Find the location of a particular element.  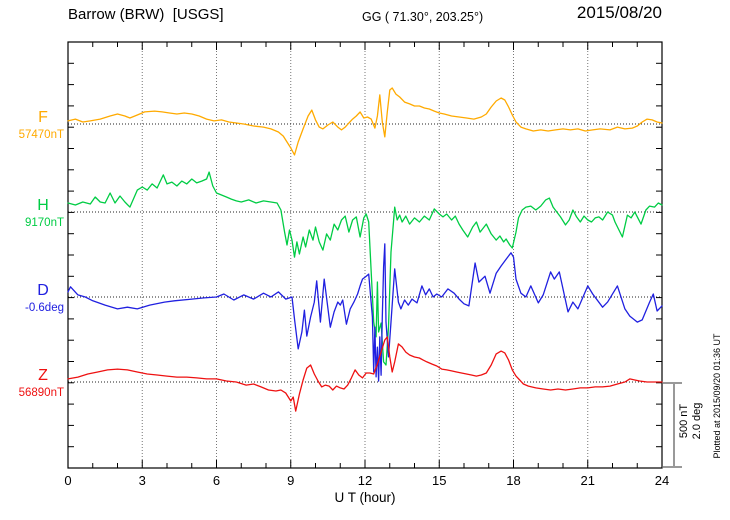

series-baseline-value-D: -0.6deg is located at coordinates (44, 308).